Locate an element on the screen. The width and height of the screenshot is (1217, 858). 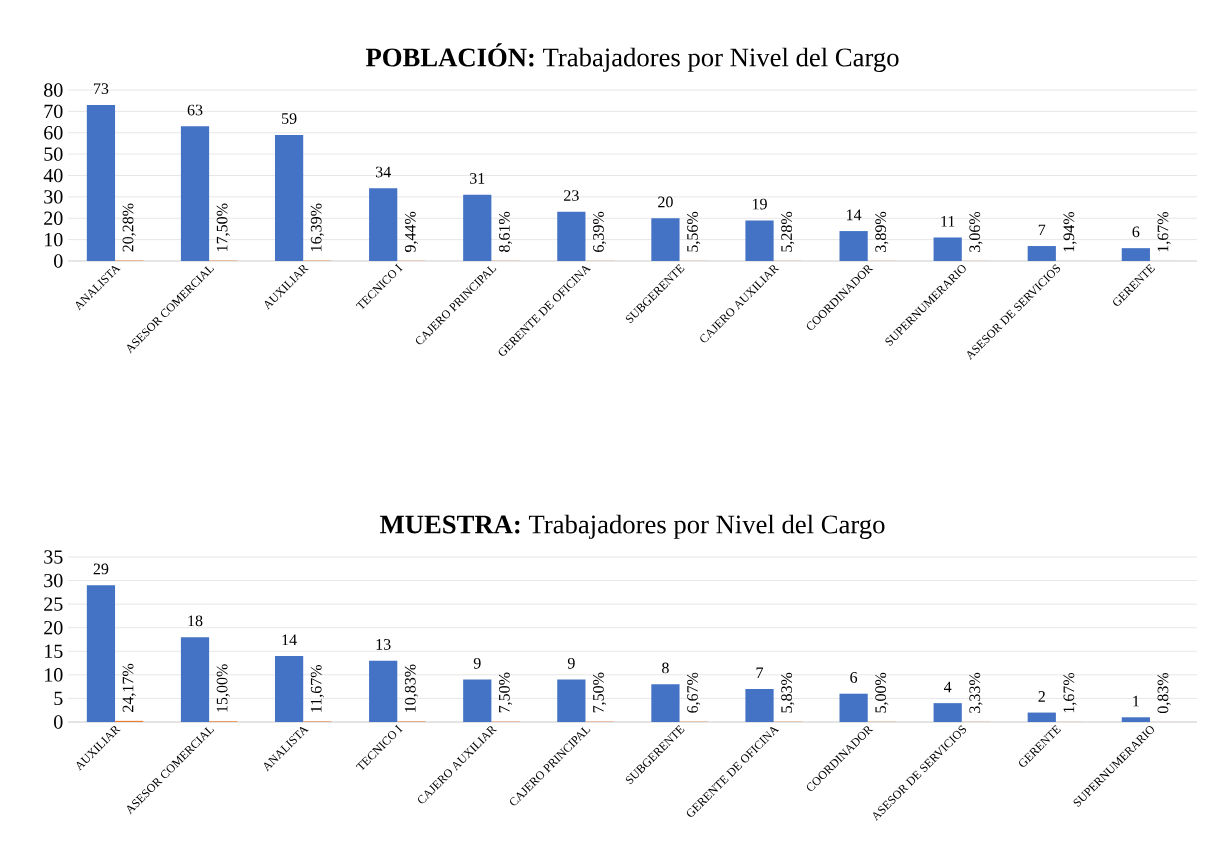
data-label: 17,50% is located at coordinates (223, 227).